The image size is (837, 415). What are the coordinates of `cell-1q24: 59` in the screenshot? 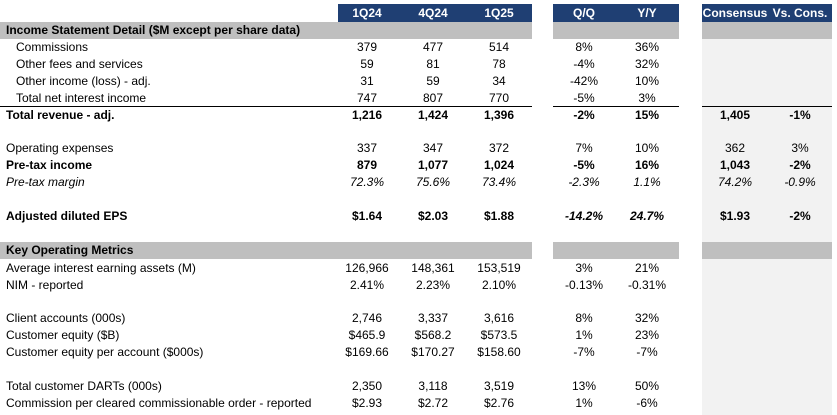 It's located at (367, 64).